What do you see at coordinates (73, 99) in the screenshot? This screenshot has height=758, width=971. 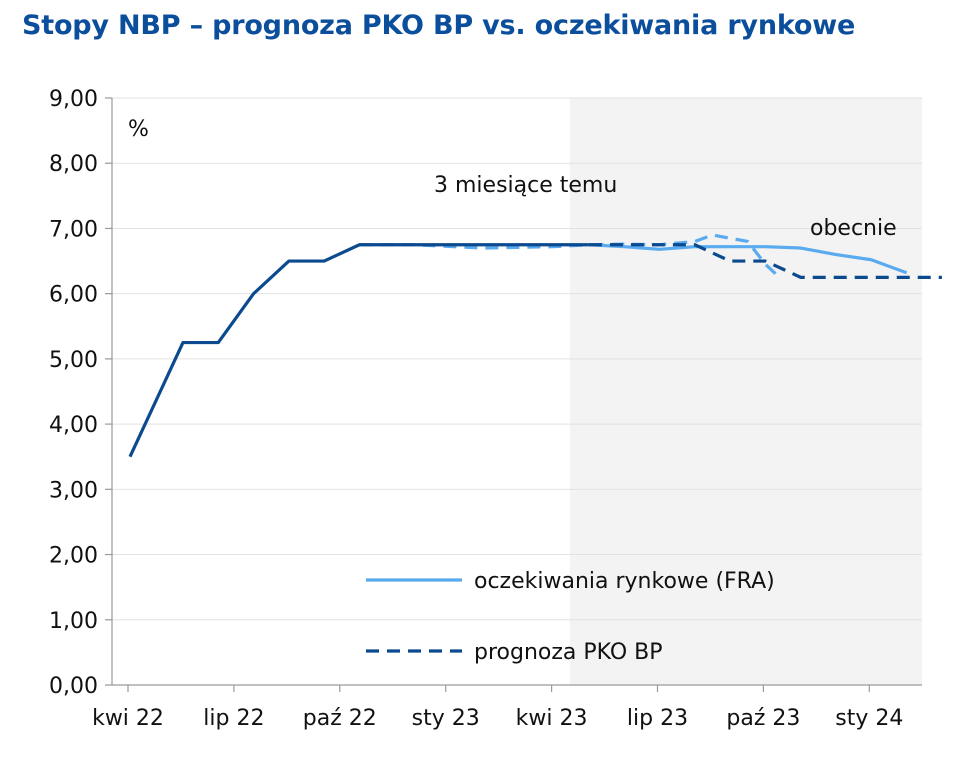 I see `y-tick-label: 9,00` at bounding box center [73, 99].